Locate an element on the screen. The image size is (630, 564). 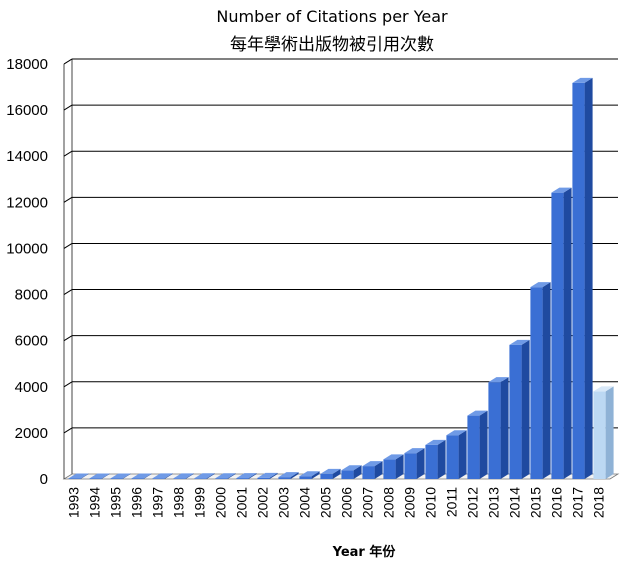
x-tick-label: 2014 is located at coordinates (515, 502).